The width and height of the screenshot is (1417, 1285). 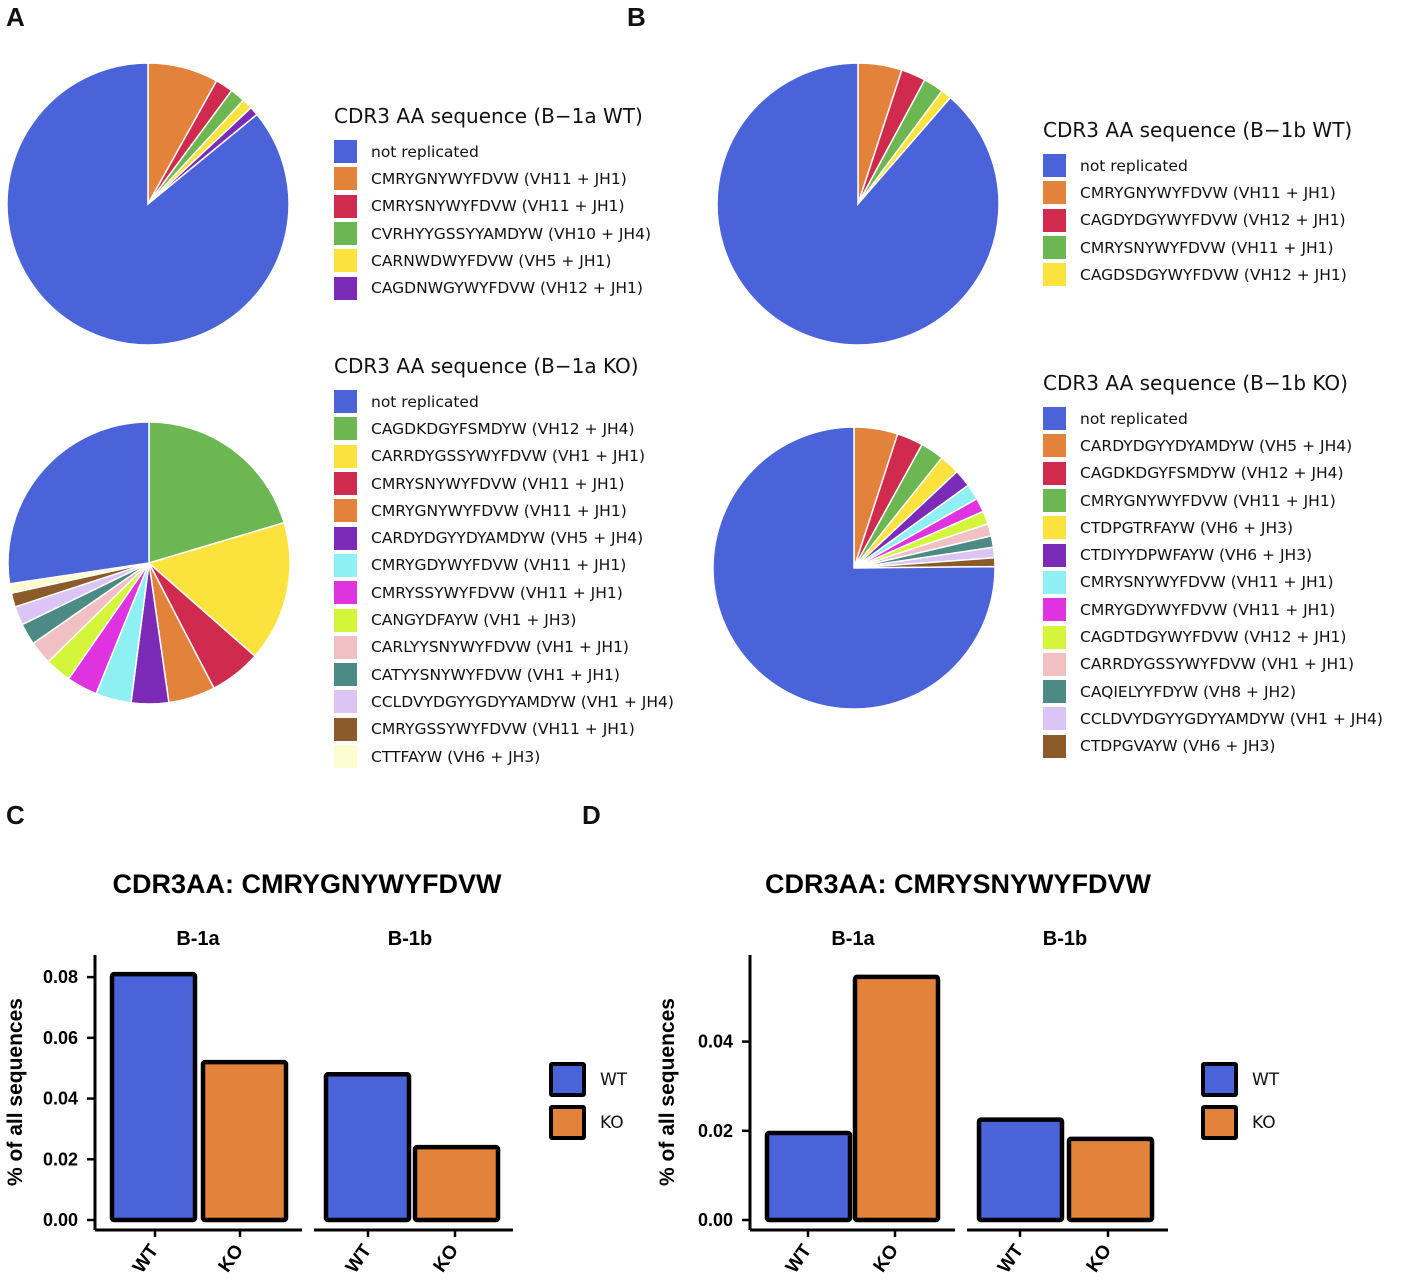 I want to click on legend-item: not replicated, so click(x=504, y=401).